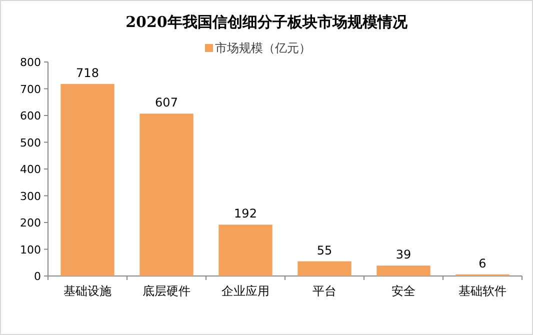 The height and width of the screenshot is (335, 533). What do you see at coordinates (482, 263) in the screenshot?
I see `data-label: 6` at bounding box center [482, 263].